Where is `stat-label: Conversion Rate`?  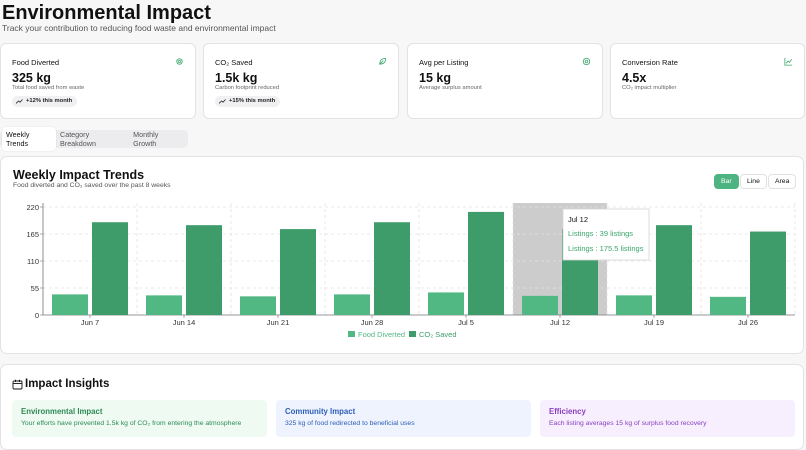
stat-label: Conversion Rate is located at coordinates (650, 62).